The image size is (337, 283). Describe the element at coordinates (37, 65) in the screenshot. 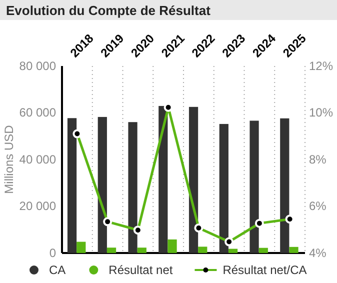

I see `y-tick-label: 80 000` at that location.